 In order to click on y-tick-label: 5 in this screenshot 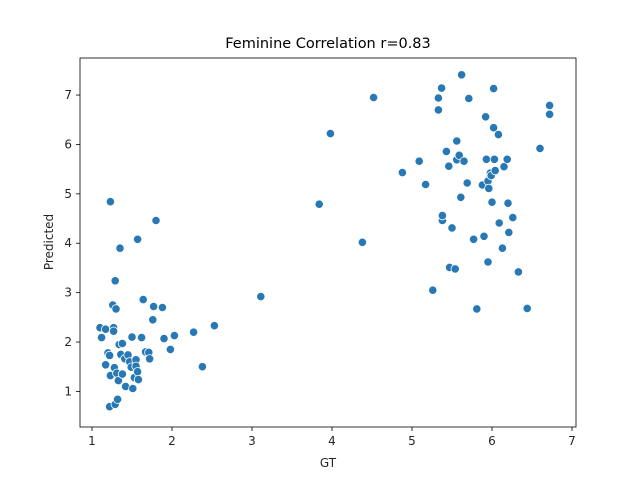, I will do `click(68, 194)`.